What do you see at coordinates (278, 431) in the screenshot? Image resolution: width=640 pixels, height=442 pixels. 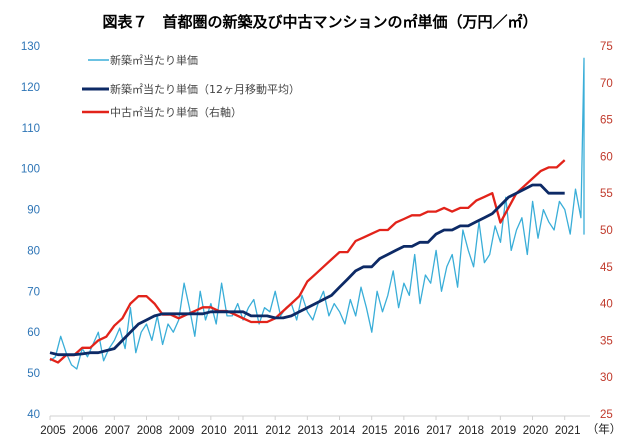 I see `x-tick-label: 2012` at bounding box center [278, 431].